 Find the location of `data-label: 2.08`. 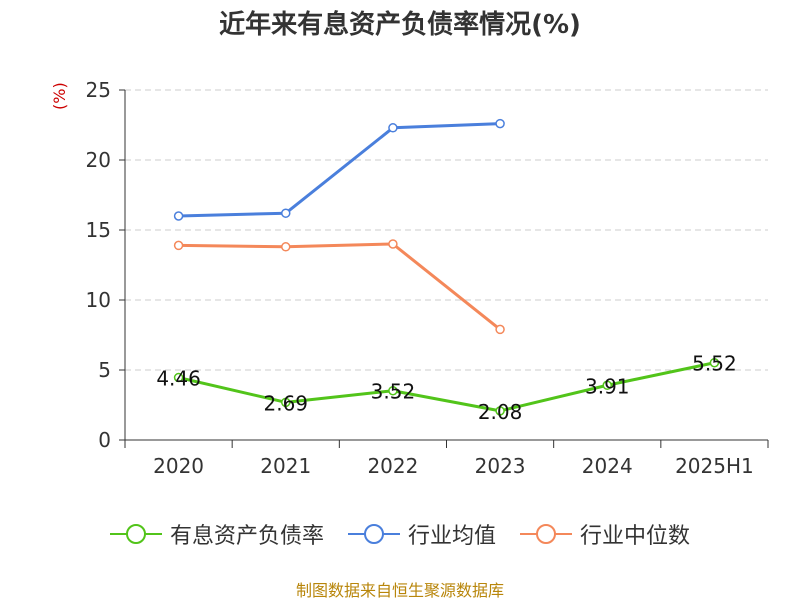

data-label: 2.08 is located at coordinates (500, 412).